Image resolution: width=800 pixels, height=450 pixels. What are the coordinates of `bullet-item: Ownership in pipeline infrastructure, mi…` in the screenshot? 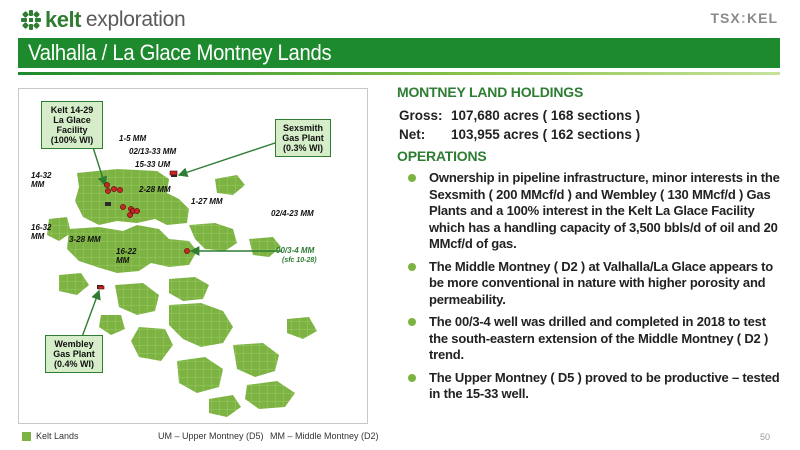 It's located at (589, 211).